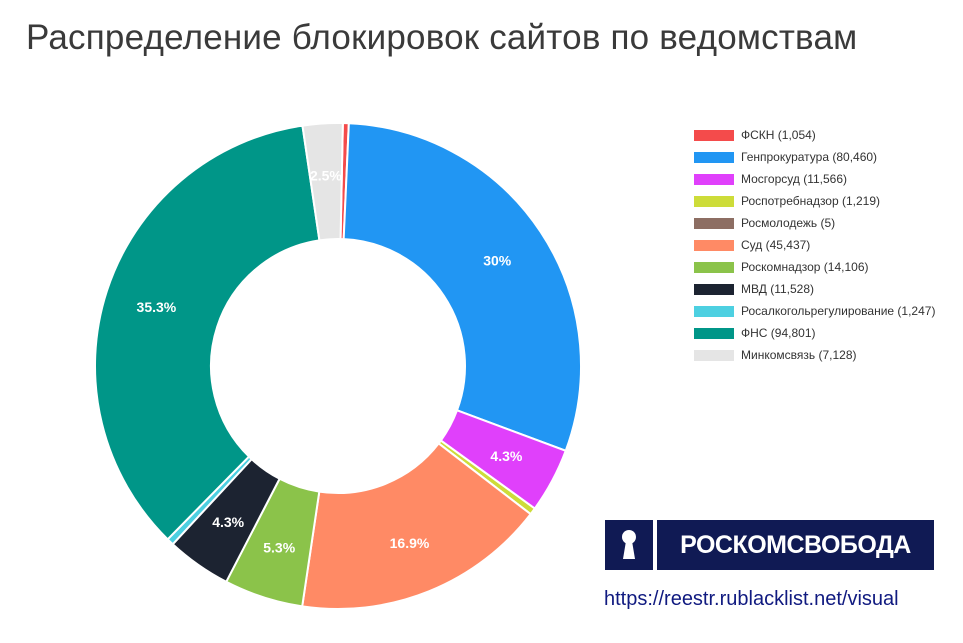 This screenshot has width=963, height=643. I want to click on legend-item-6: Роскомнадзор (14,106), so click(814, 267).